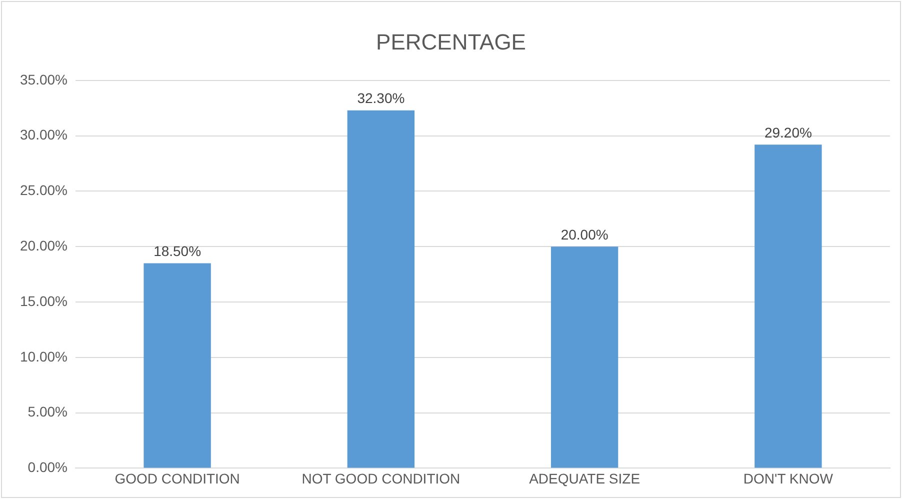  Describe the element at coordinates (44, 134) in the screenshot. I see `y-tick-label: 30.00%` at that location.